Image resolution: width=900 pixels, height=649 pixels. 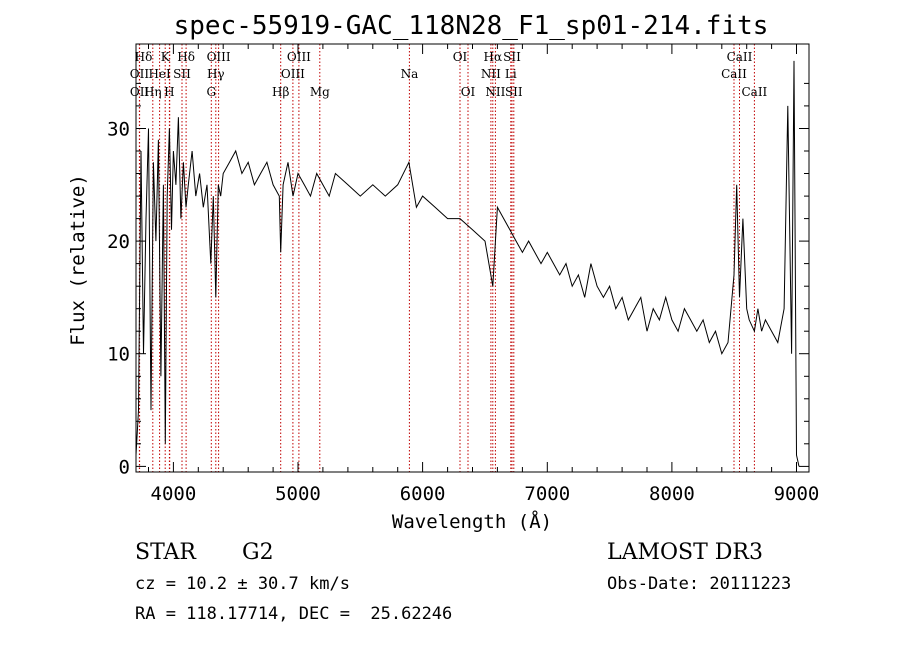 What do you see at coordinates (140, 92) in the screenshot?
I see `line-label-2-0: OII` at bounding box center [140, 92].